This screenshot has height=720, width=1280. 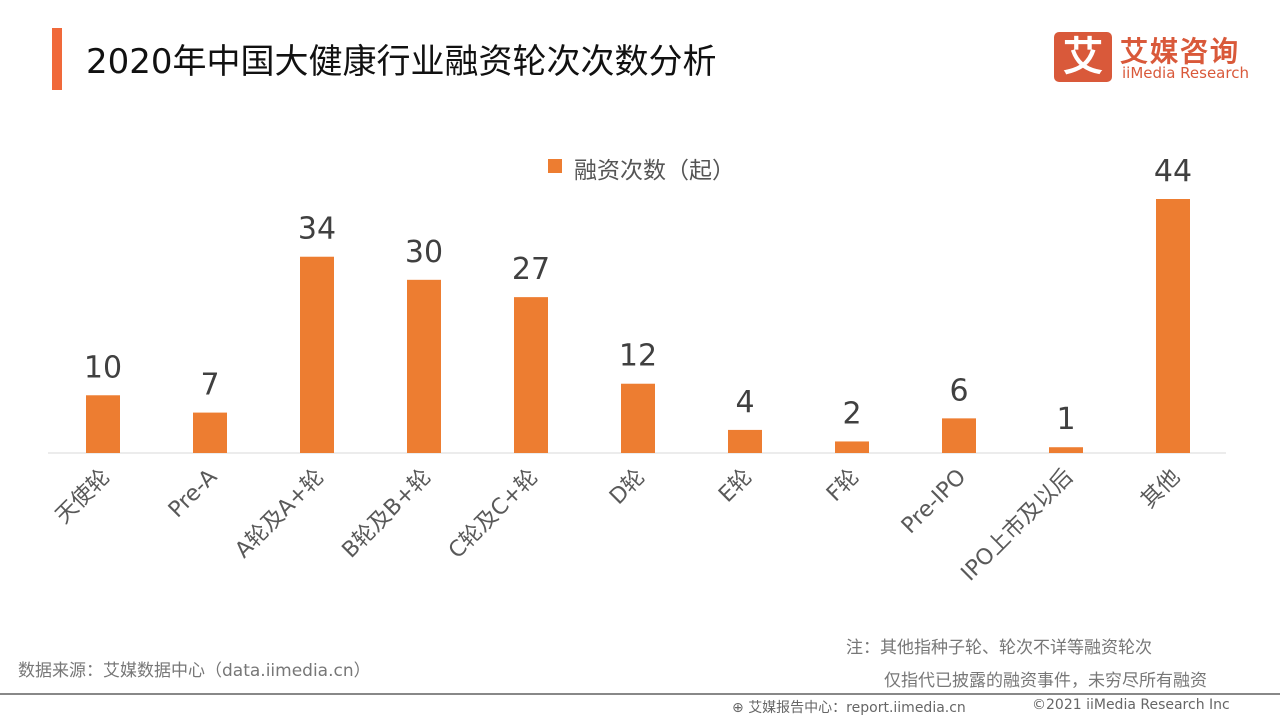 What do you see at coordinates (640, 694) in the screenshot?
I see `footer-divider` at bounding box center [640, 694].